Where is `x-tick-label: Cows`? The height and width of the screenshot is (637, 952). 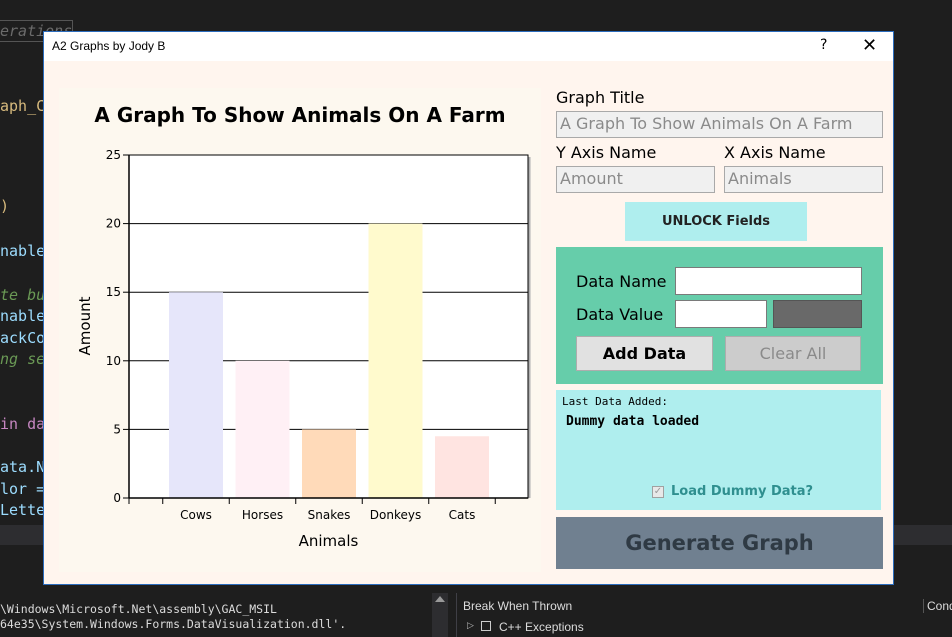 x-tick-label: Cows is located at coordinates (196, 515).